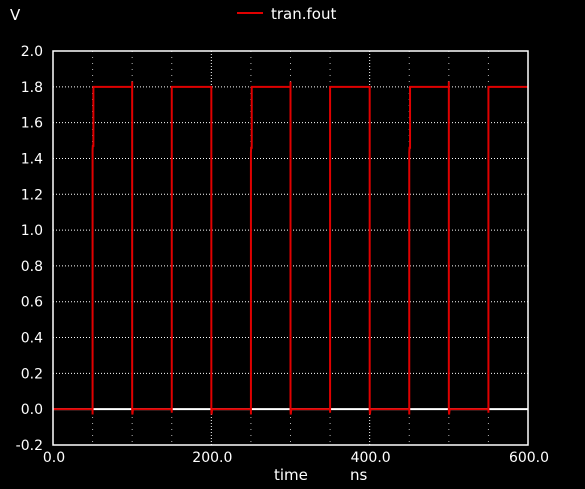 The height and width of the screenshot is (489, 585). I want to click on legend: tran.fout, so click(286, 14).